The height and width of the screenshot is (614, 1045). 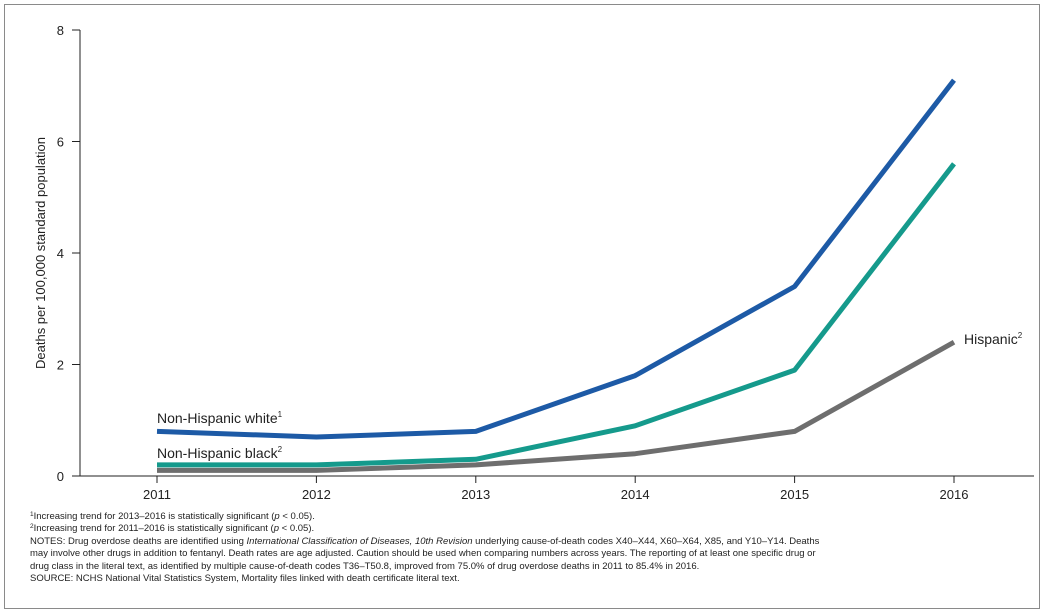 I want to click on y-tick-label: 0, so click(x=60, y=476).